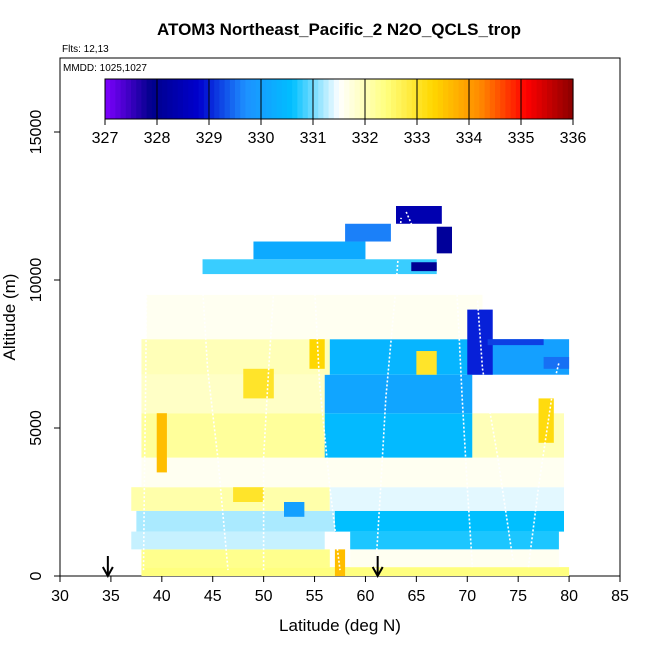 This screenshot has height=655, width=650. What do you see at coordinates (105, 138) in the screenshot?
I see `colorbar-tick-label: 327` at bounding box center [105, 138].